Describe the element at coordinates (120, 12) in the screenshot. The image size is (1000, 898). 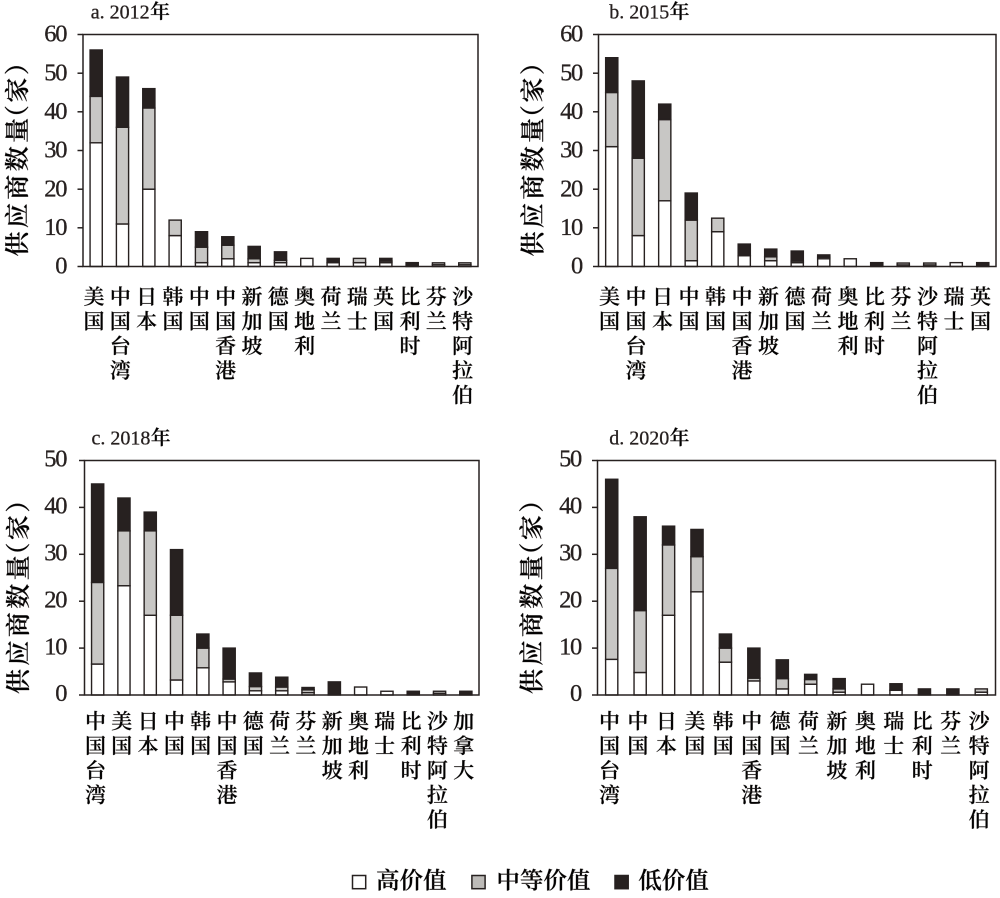
I see `svg-text: a. 2012` at that location.